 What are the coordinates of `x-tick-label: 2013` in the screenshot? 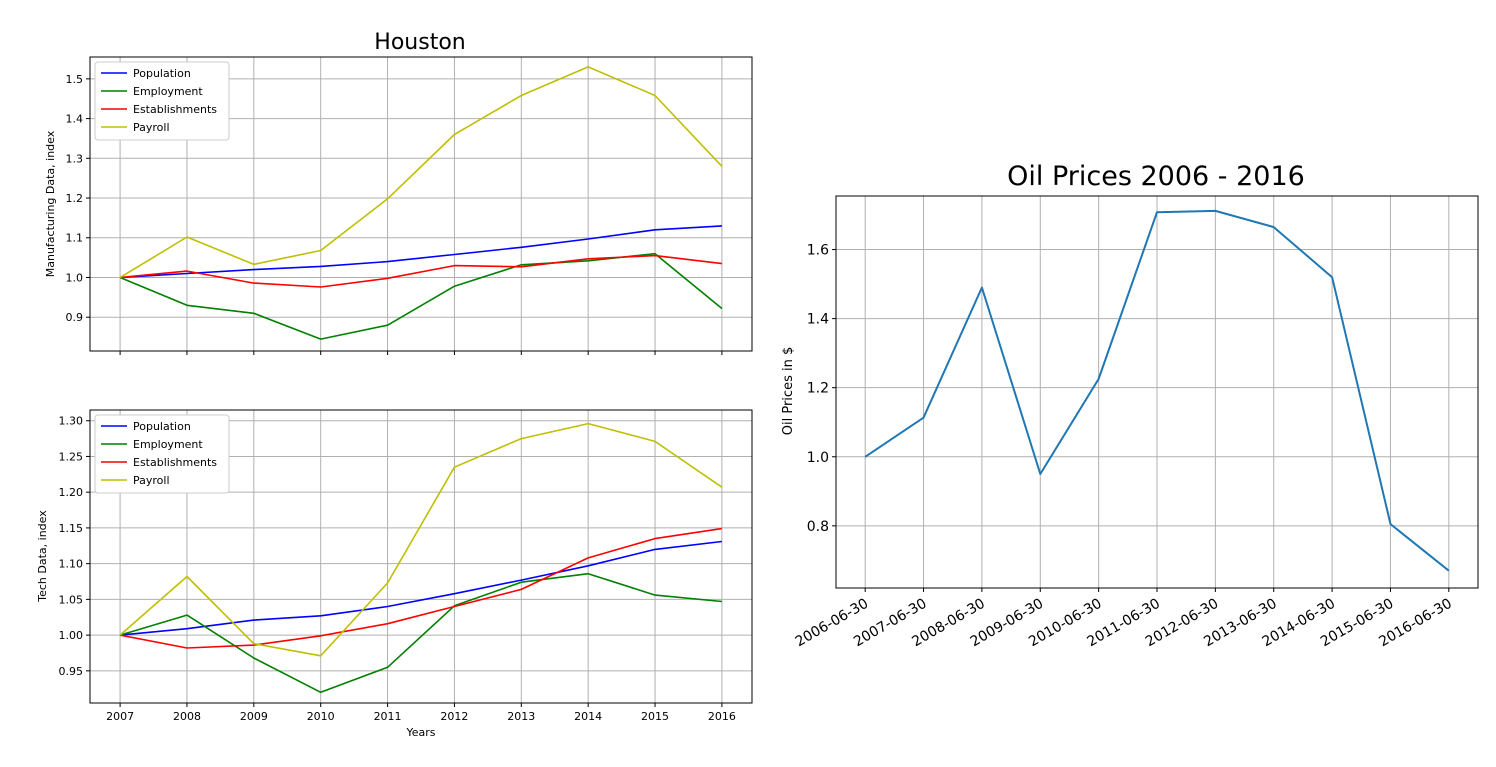 It's located at (521, 716).